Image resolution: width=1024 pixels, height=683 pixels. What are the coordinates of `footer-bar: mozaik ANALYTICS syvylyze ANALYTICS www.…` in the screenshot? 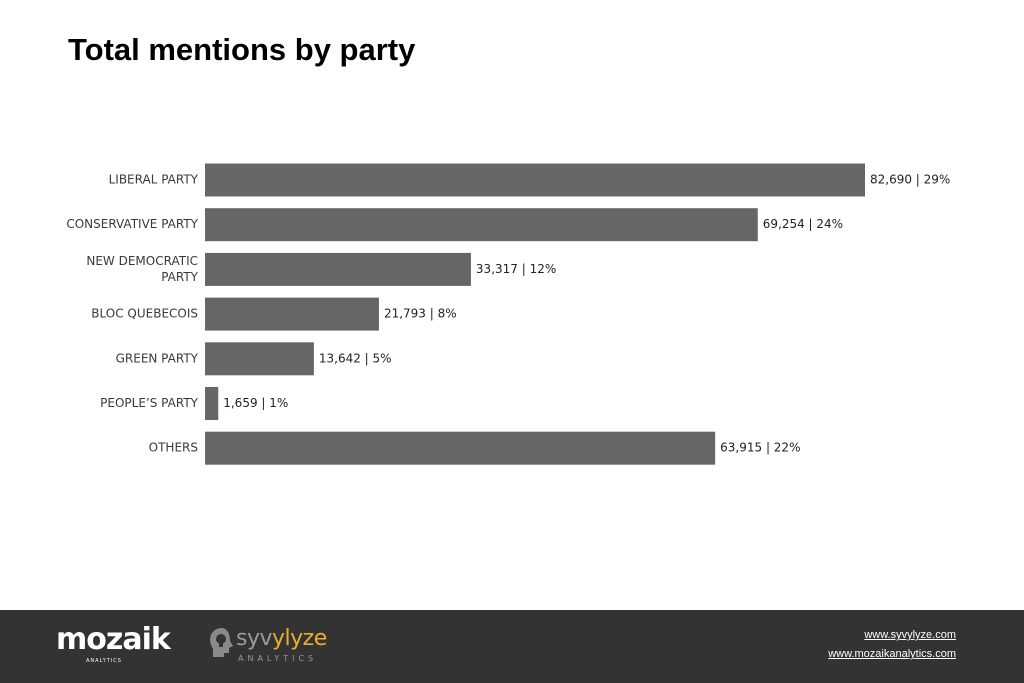 It's located at (512, 646).